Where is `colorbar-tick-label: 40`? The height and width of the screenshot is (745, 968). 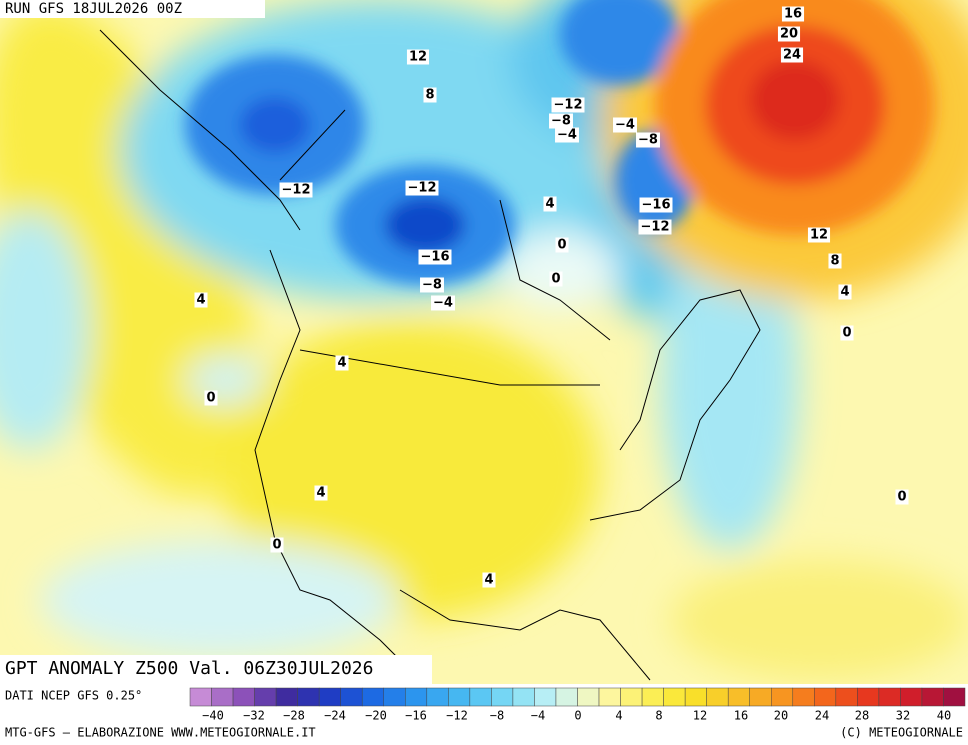
colorbar-tick-label: 40 is located at coordinates (944, 716).